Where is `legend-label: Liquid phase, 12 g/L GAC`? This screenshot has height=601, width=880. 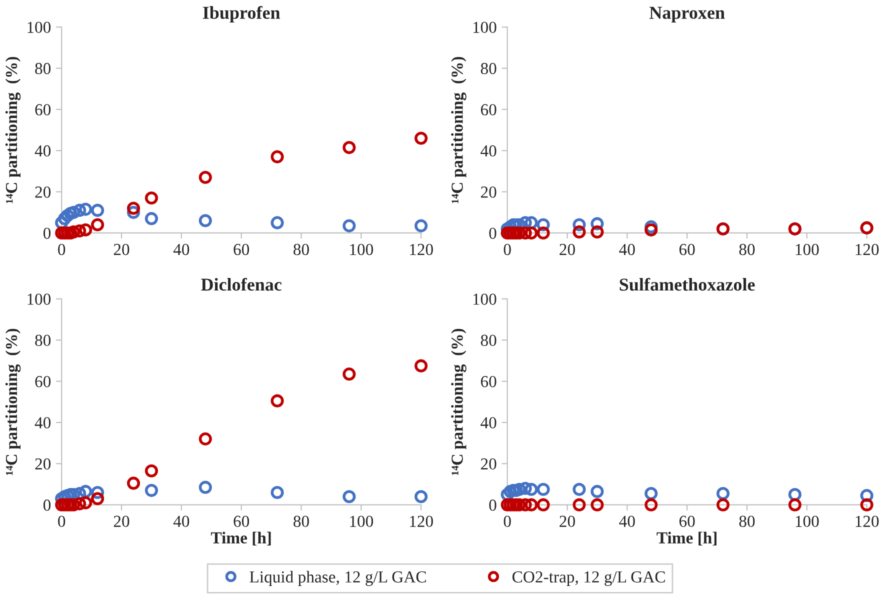 legend-label: Liquid phase, 12 g/L GAC is located at coordinates (338, 578).